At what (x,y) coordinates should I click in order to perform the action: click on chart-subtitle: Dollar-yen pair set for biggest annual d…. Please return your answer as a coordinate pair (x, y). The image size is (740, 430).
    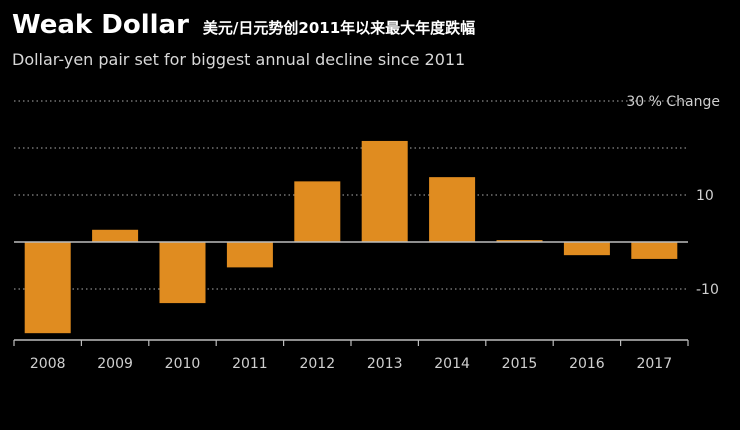
    Looking at the image, I should click on (239, 59).